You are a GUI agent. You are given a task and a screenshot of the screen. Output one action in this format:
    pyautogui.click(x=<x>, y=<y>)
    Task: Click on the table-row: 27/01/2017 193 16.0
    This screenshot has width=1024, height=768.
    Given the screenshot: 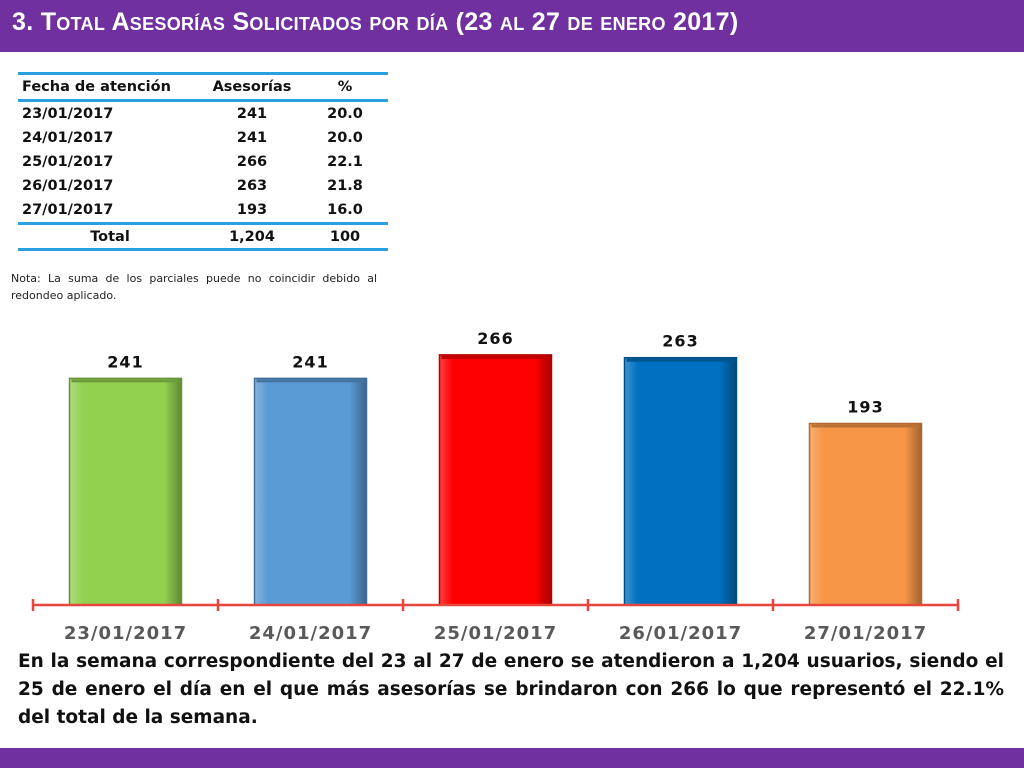 What is the action you would take?
    pyautogui.click(x=203, y=211)
    